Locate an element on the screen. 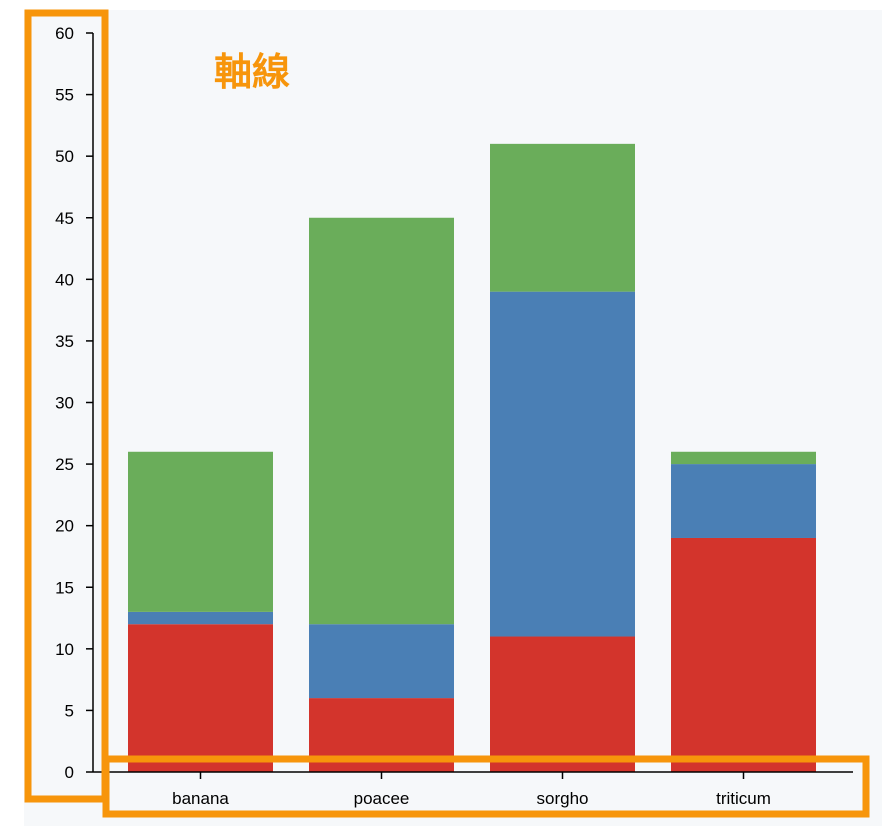 The height and width of the screenshot is (836, 886). y-tick-label: 20 is located at coordinates (64, 526).